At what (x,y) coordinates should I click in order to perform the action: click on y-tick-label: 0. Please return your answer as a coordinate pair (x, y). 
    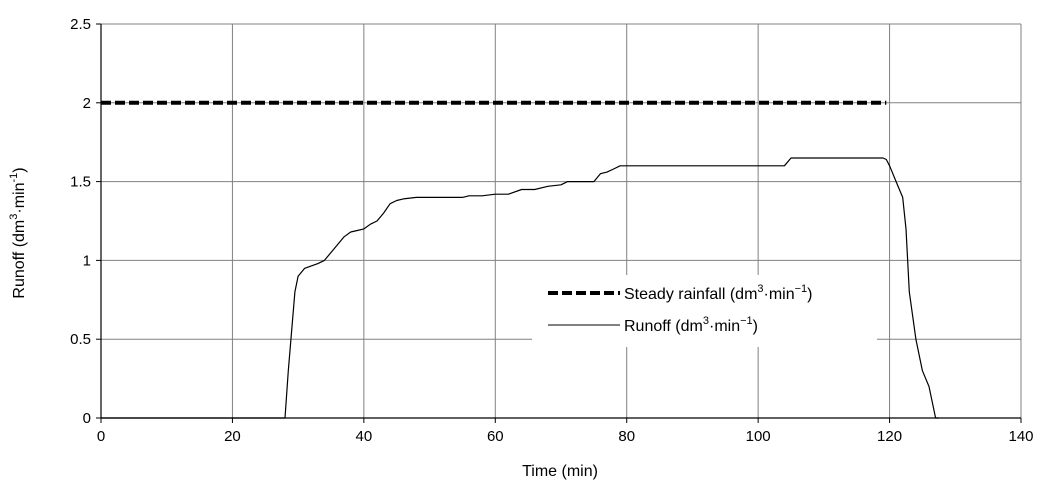
    Looking at the image, I should click on (87, 418).